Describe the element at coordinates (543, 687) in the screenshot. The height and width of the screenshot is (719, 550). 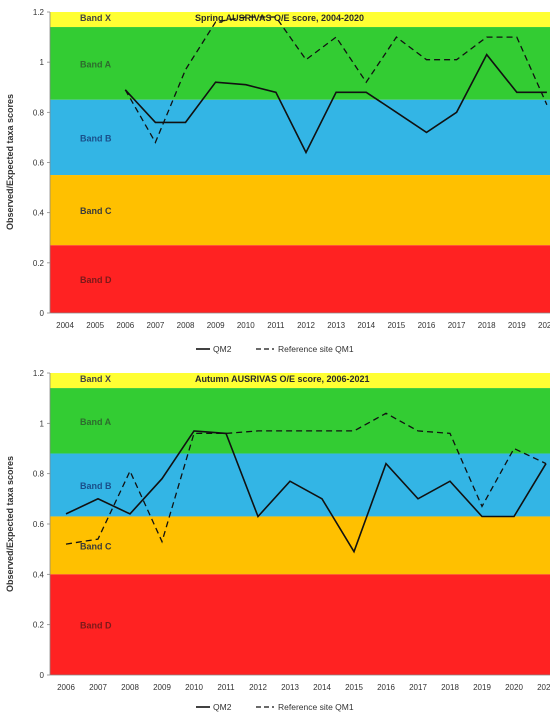
I see `x-tick-label: 2021` at that location.